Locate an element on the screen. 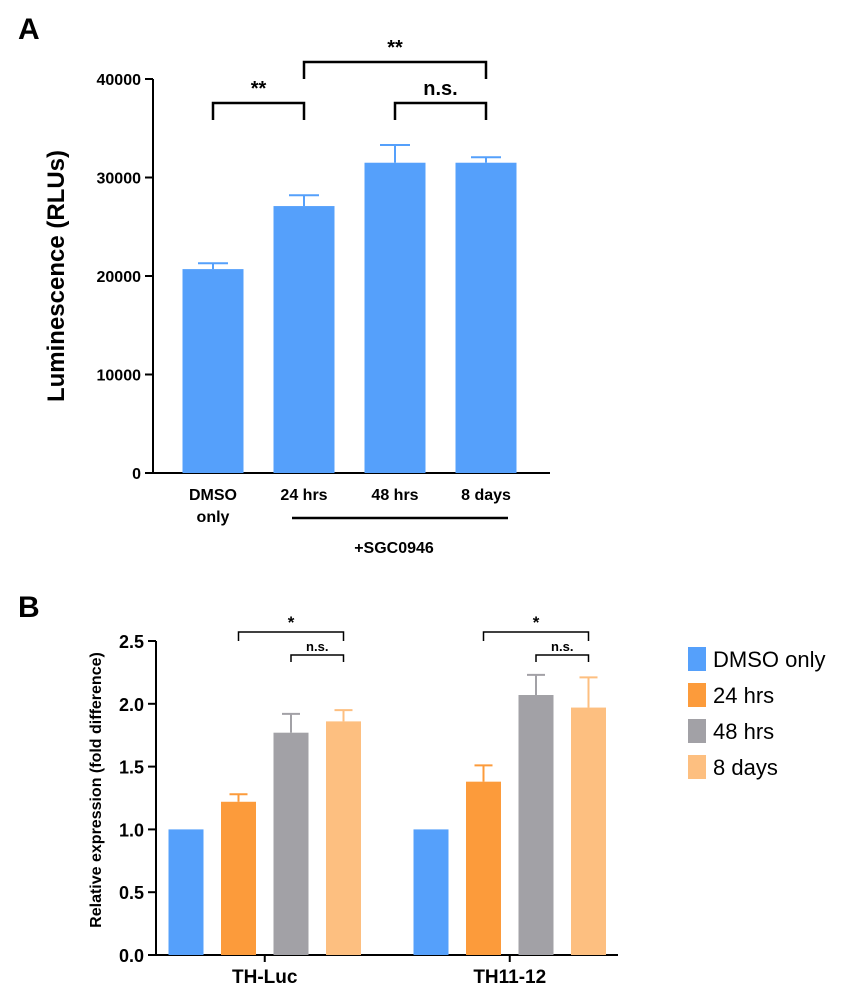 This screenshot has height=992, width=854. y-axis-title: Luminescence (RLUs) is located at coordinates (56, 276).